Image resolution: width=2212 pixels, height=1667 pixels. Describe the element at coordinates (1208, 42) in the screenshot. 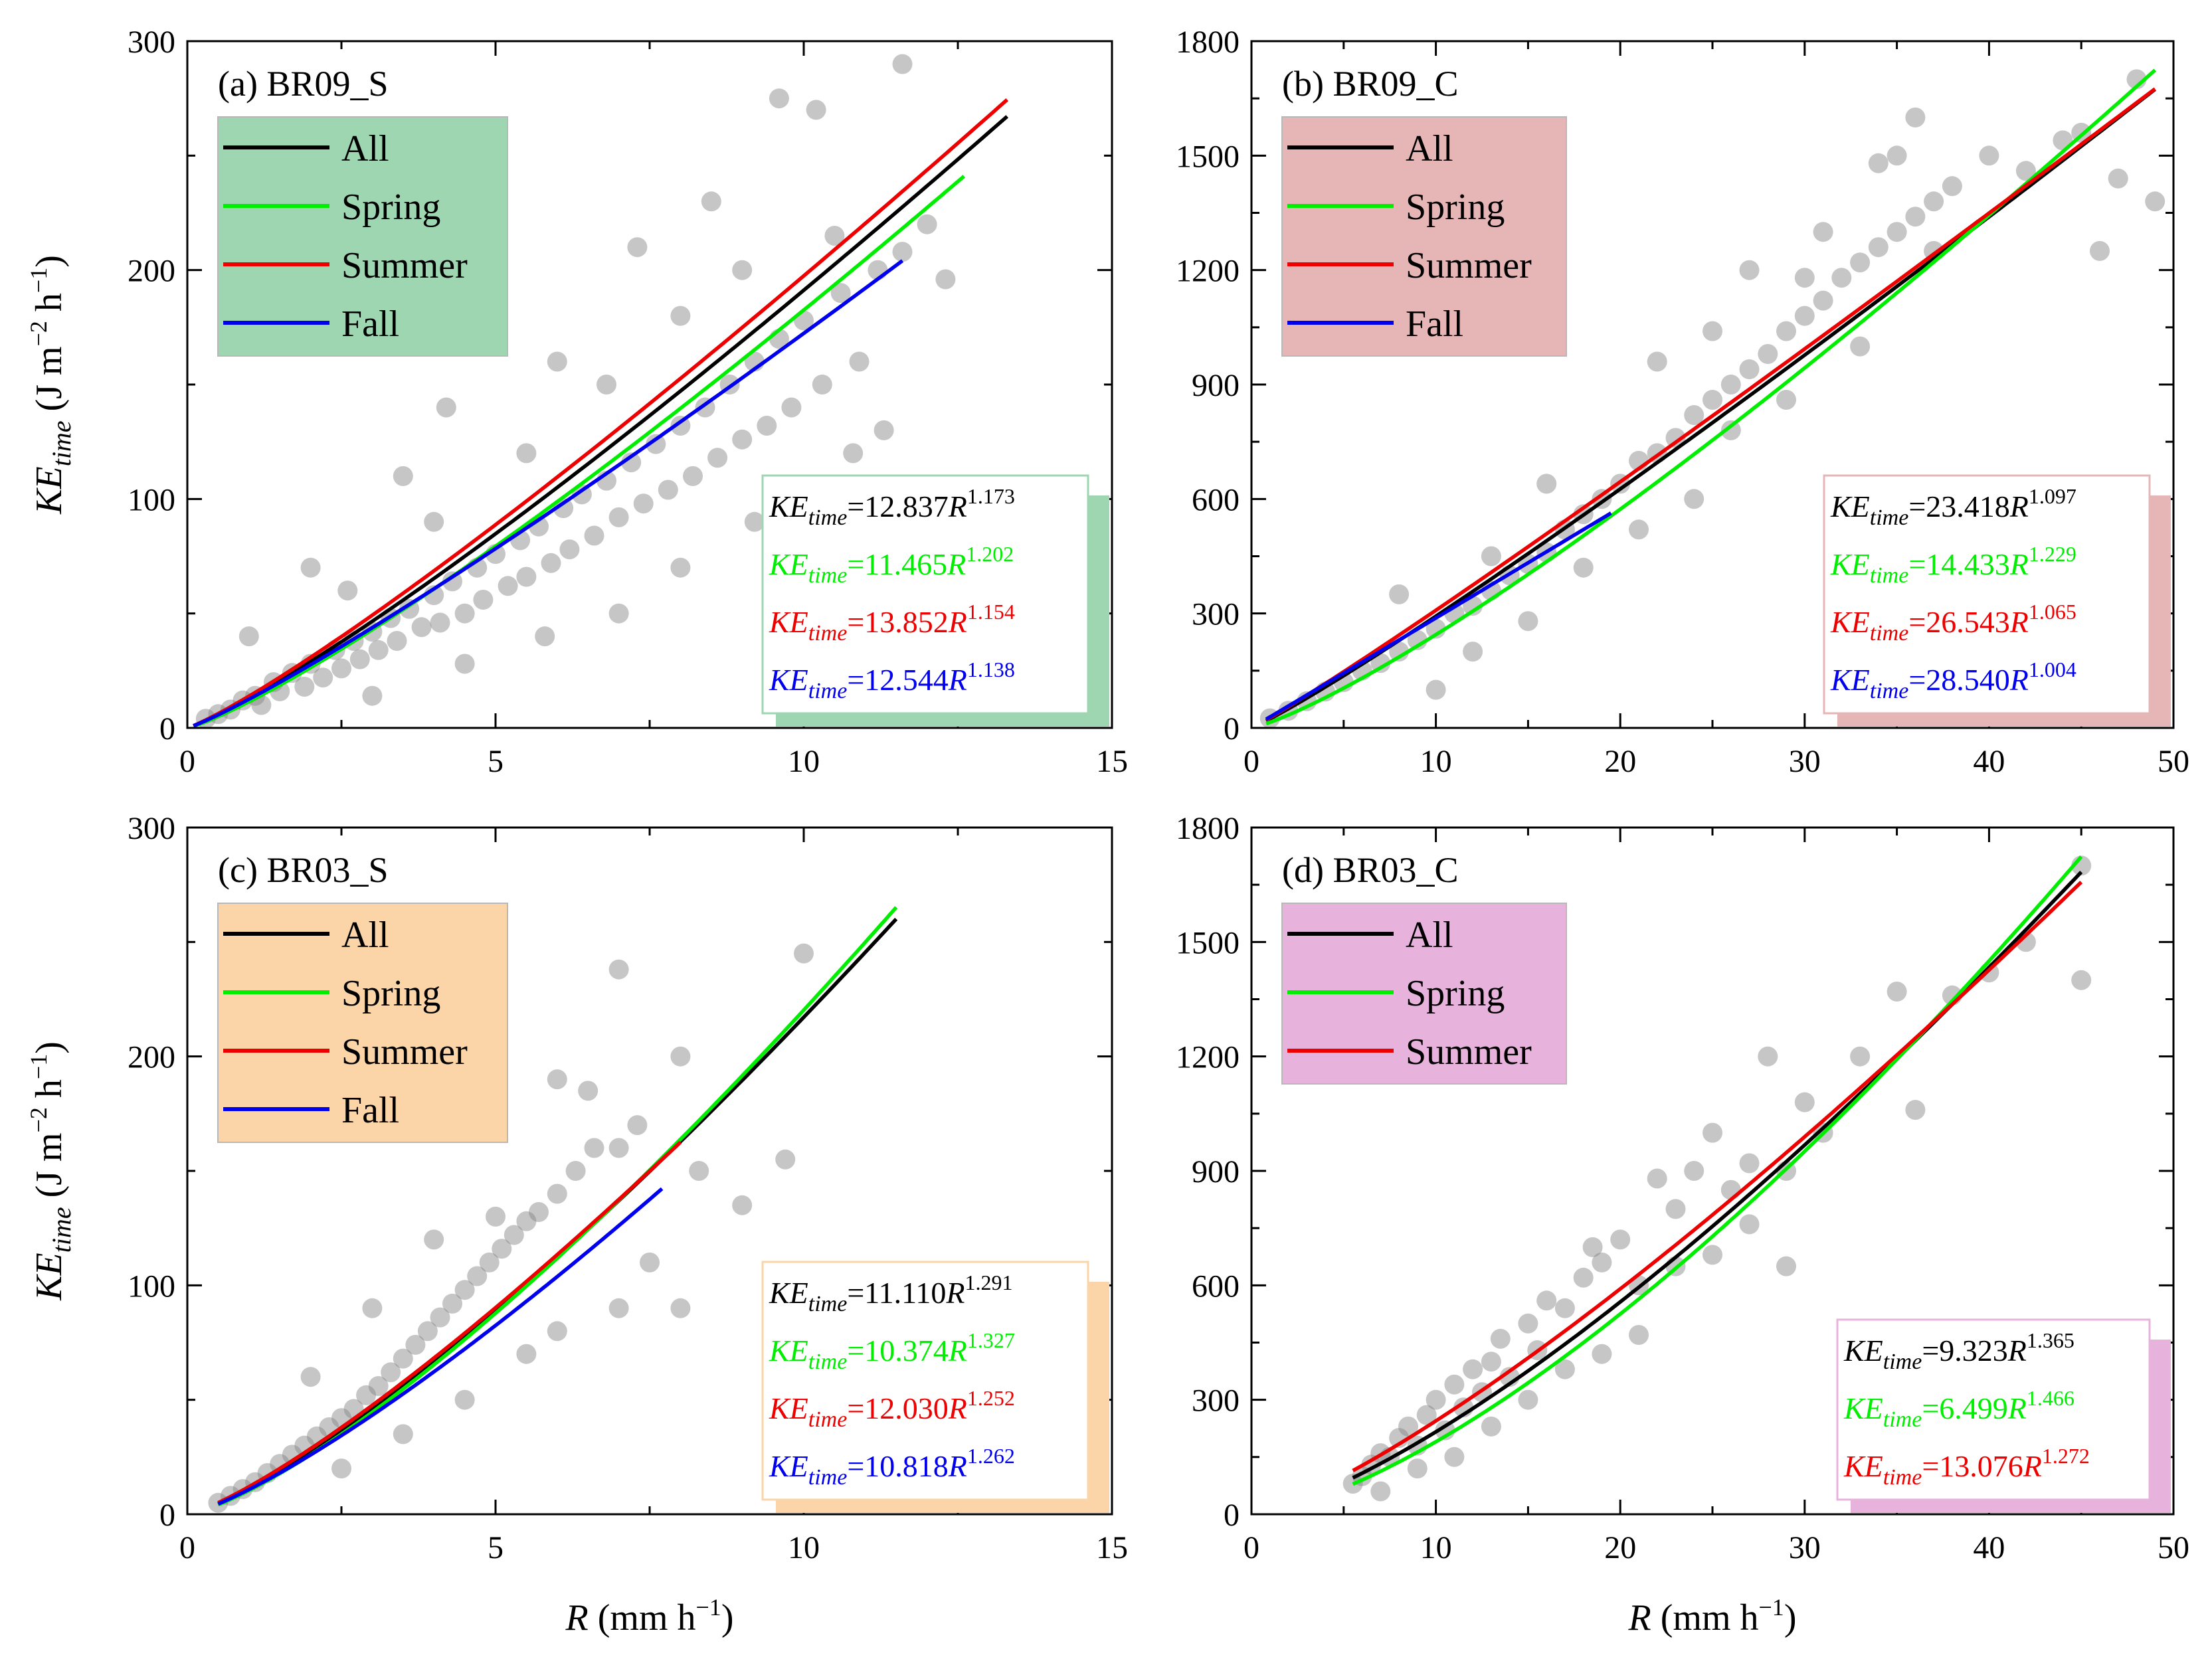

I see `y-tick-label: 1800` at that location.